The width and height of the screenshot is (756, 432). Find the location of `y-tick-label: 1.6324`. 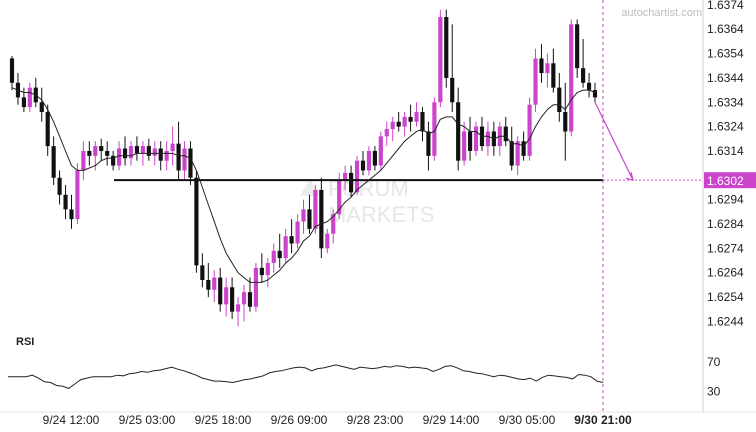

y-tick-label: 1.6324 is located at coordinates (725, 127).